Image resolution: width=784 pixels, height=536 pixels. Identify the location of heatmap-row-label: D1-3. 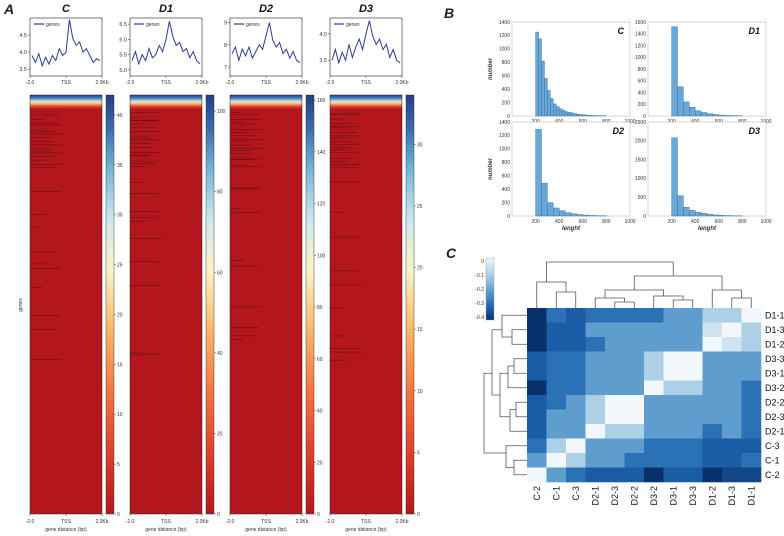
(774, 330).